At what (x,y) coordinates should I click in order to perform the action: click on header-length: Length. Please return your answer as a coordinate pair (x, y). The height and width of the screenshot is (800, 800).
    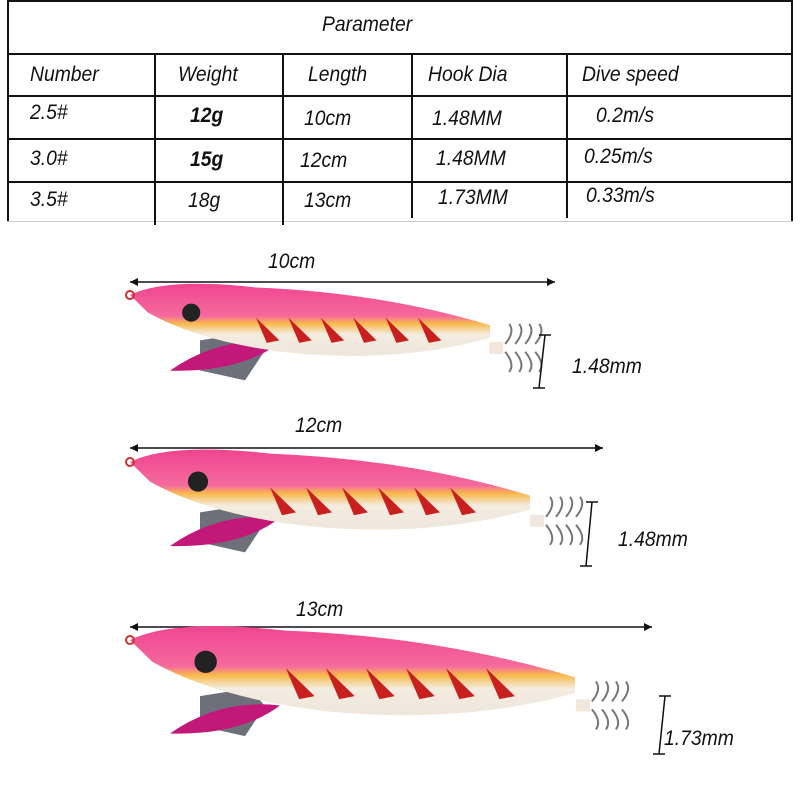
    Looking at the image, I should click on (338, 74).